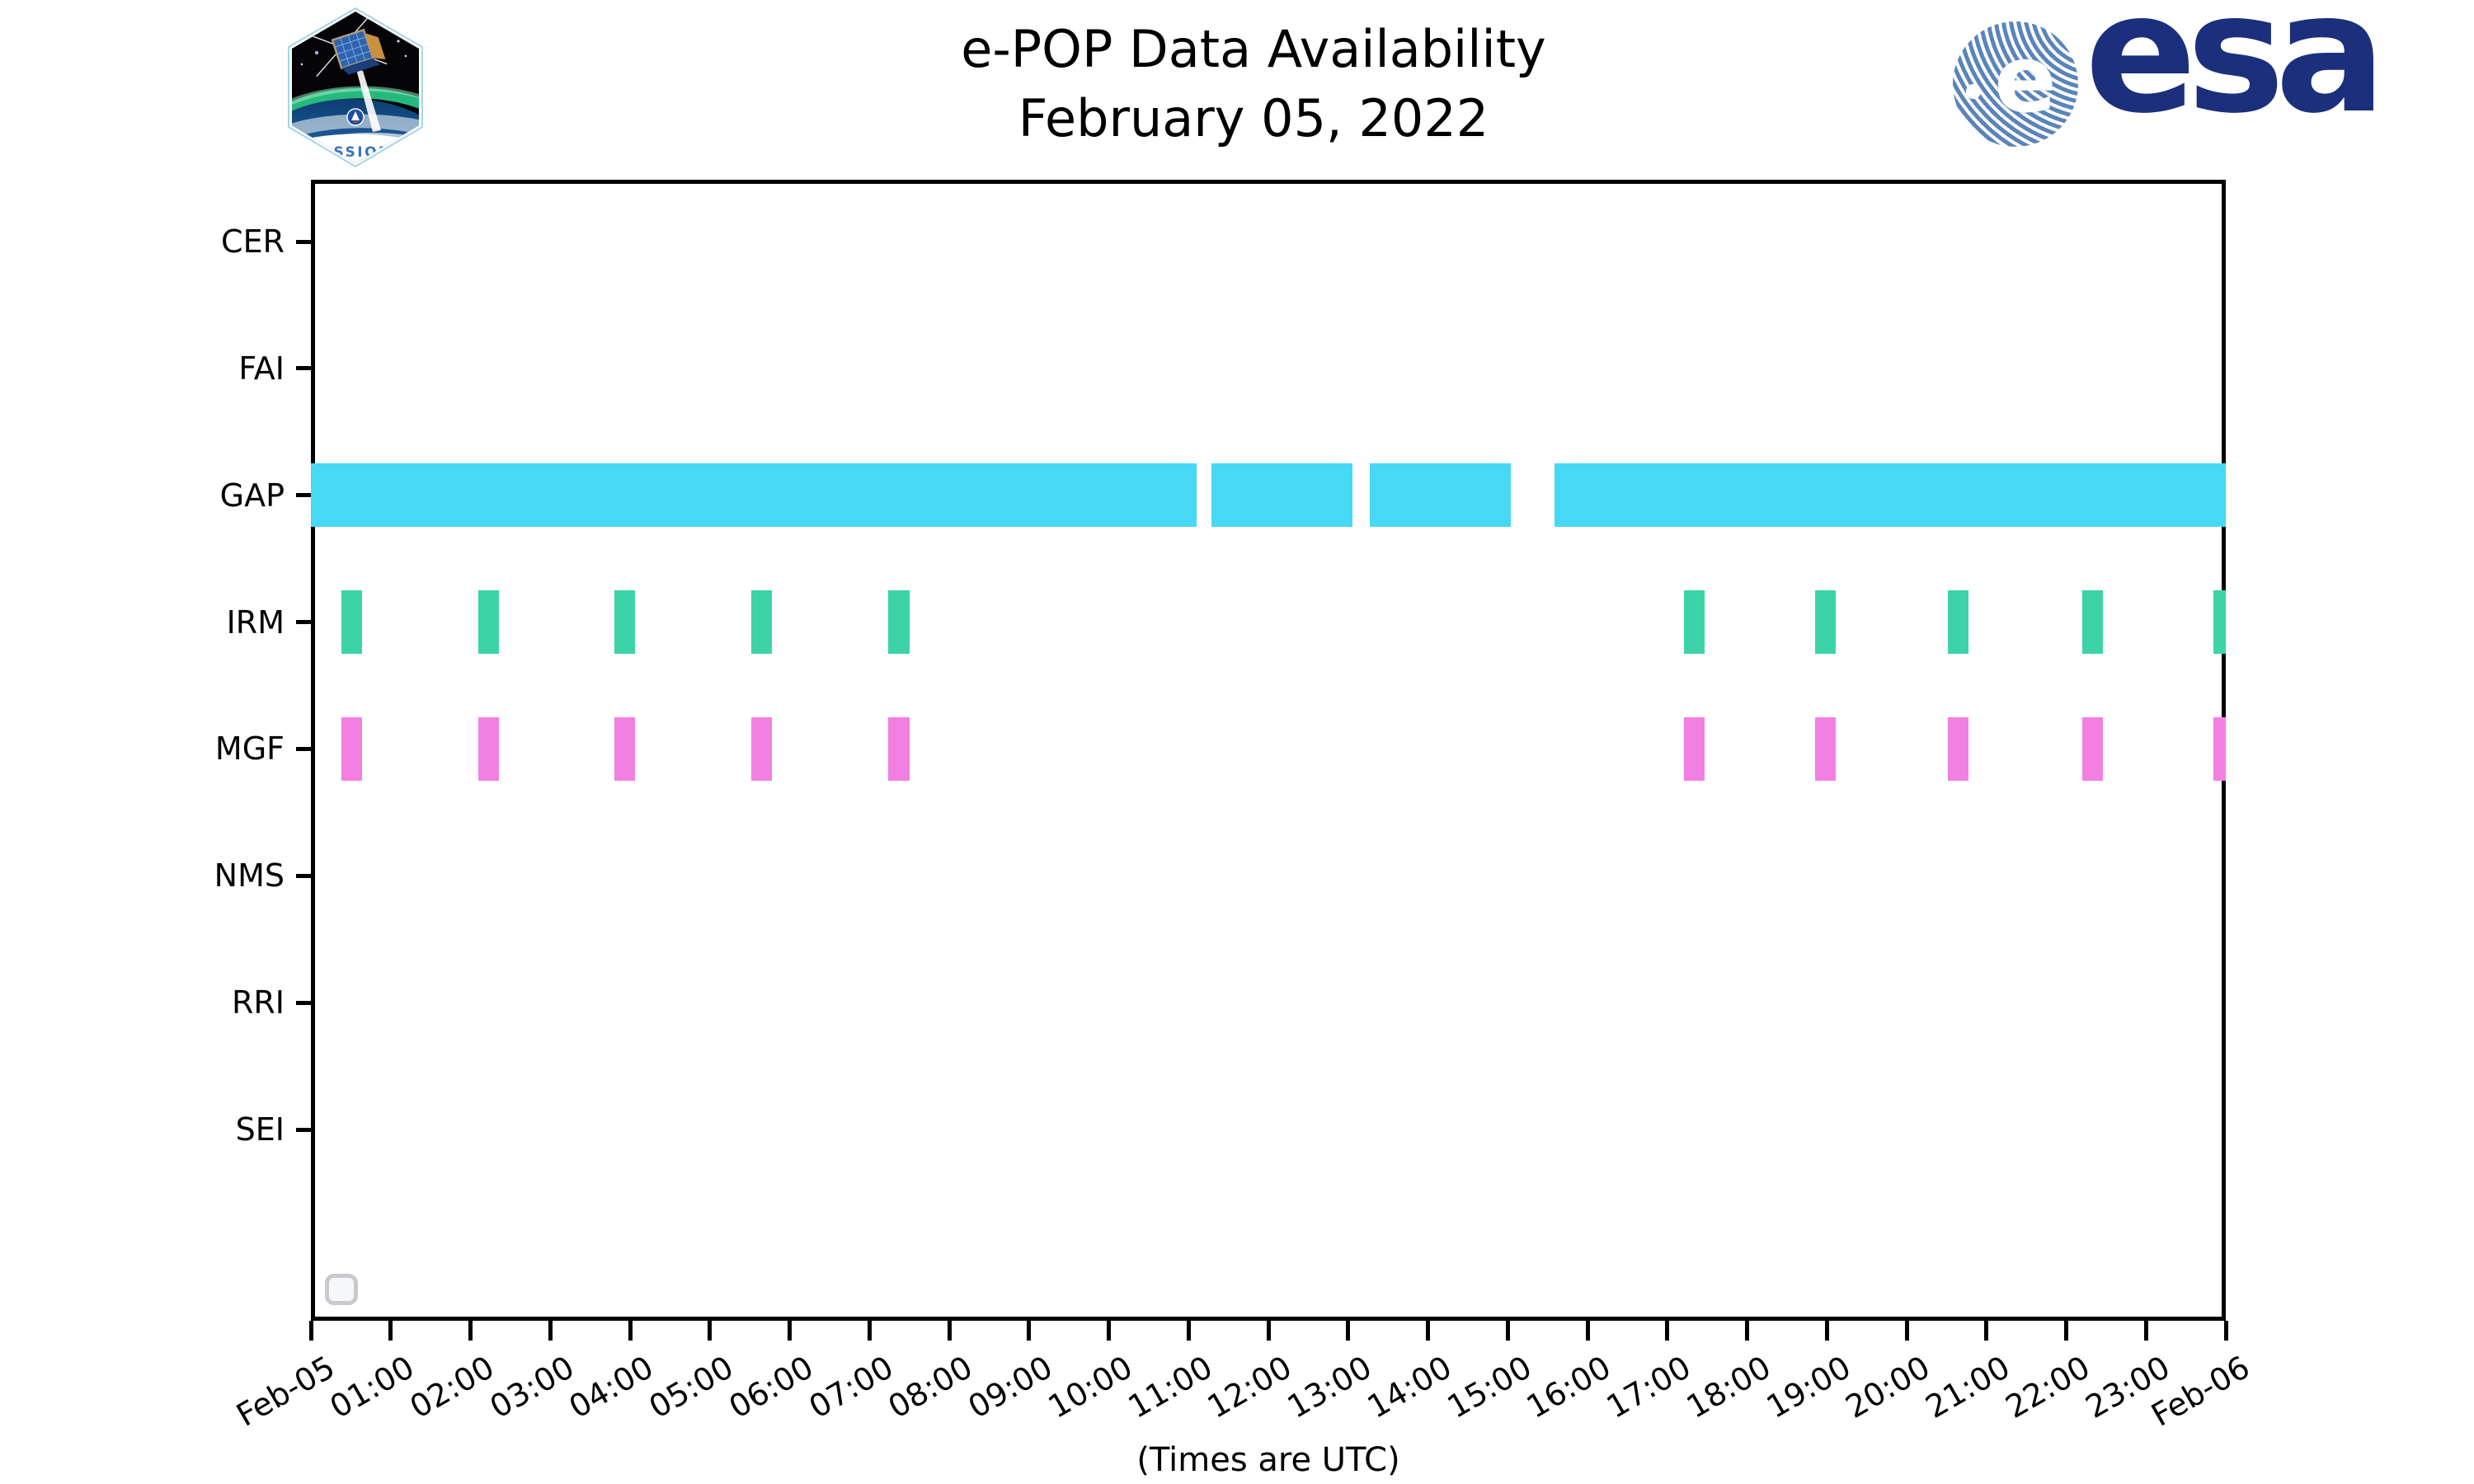  I want to click on x-axis-label-4: 04:00, so click(611, 1387).